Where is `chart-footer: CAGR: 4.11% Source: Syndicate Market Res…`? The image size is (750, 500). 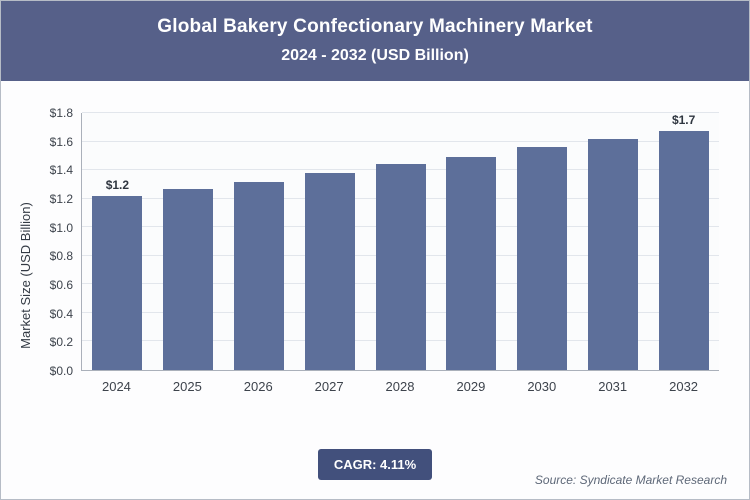 chart-footer: CAGR: 4.11% Source: Syndicate Market Res… is located at coordinates (375, 470).